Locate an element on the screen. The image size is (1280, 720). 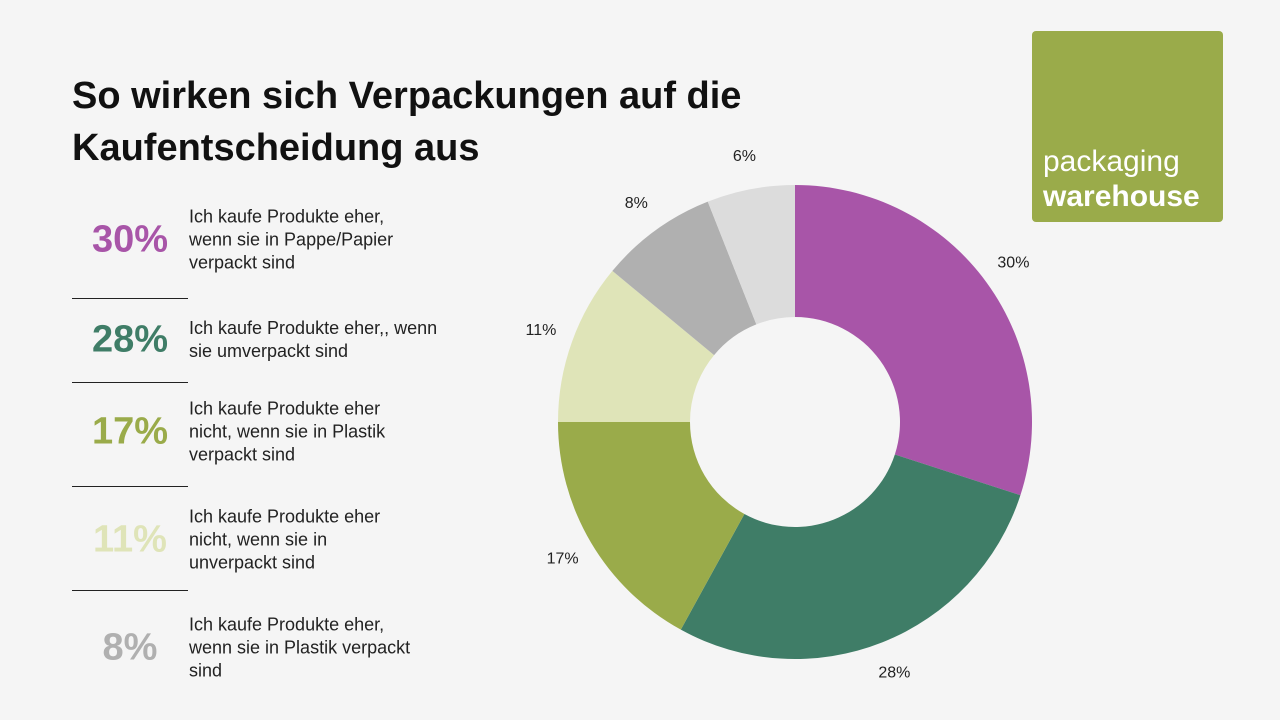
data-label: 28% is located at coordinates (894, 672).